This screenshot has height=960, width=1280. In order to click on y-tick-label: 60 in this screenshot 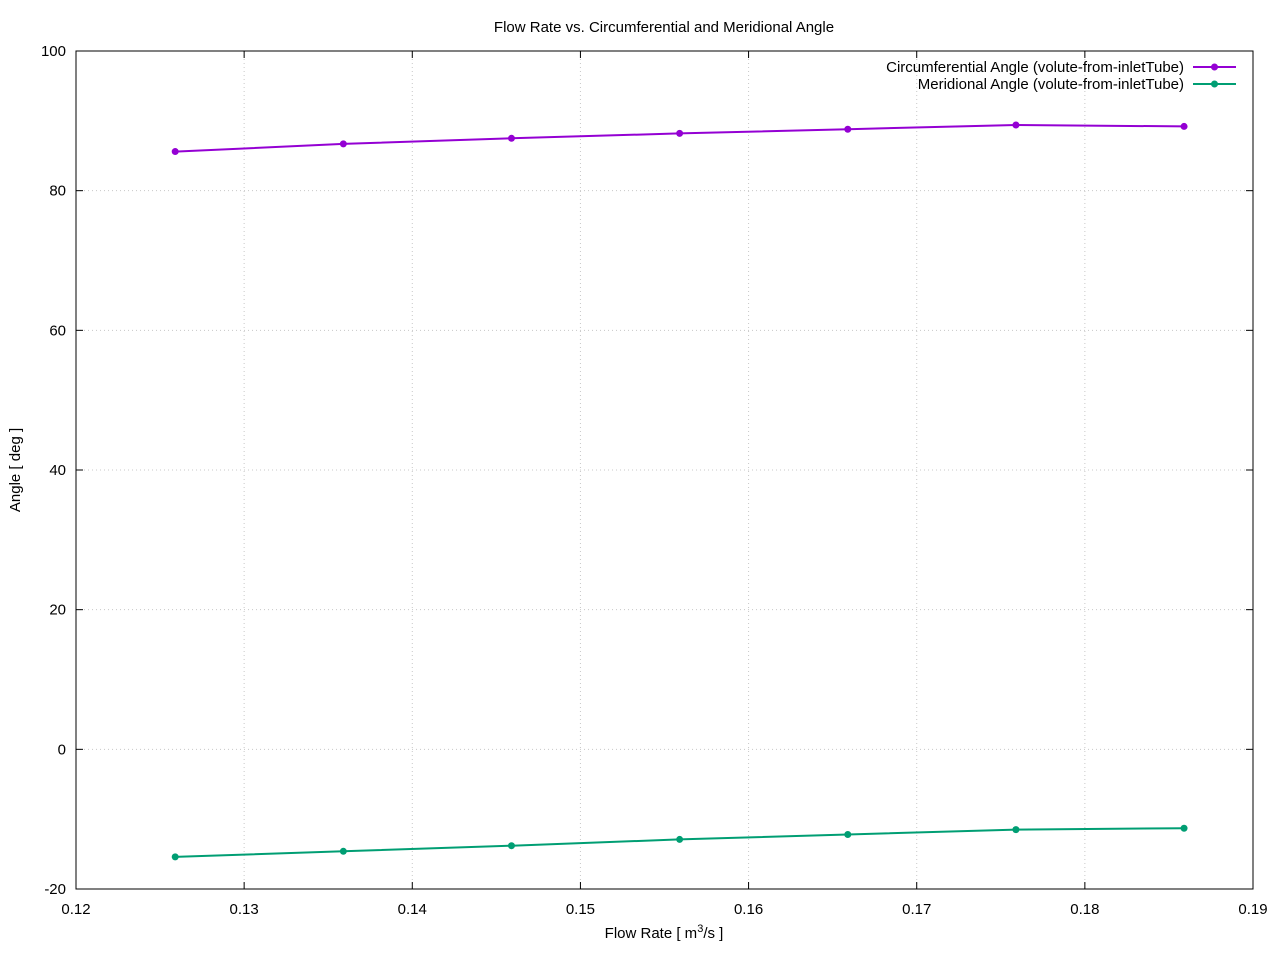, I will do `click(57, 330)`.